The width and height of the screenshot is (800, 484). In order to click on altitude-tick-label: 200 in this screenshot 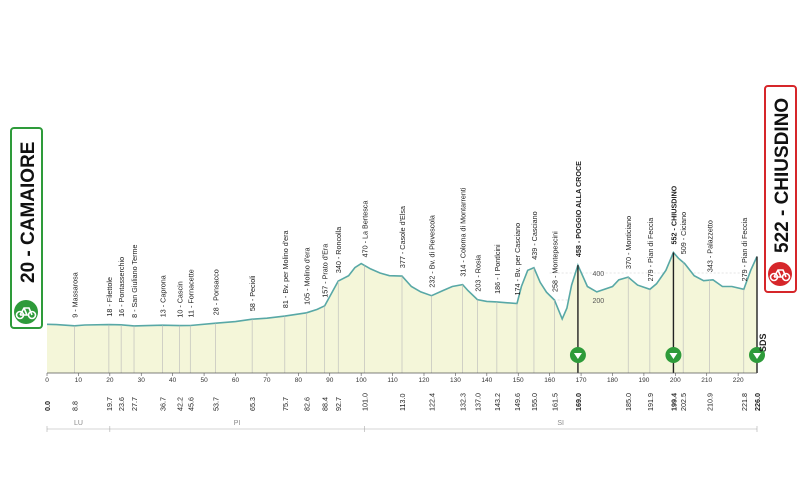, I will do `click(599, 301)`.